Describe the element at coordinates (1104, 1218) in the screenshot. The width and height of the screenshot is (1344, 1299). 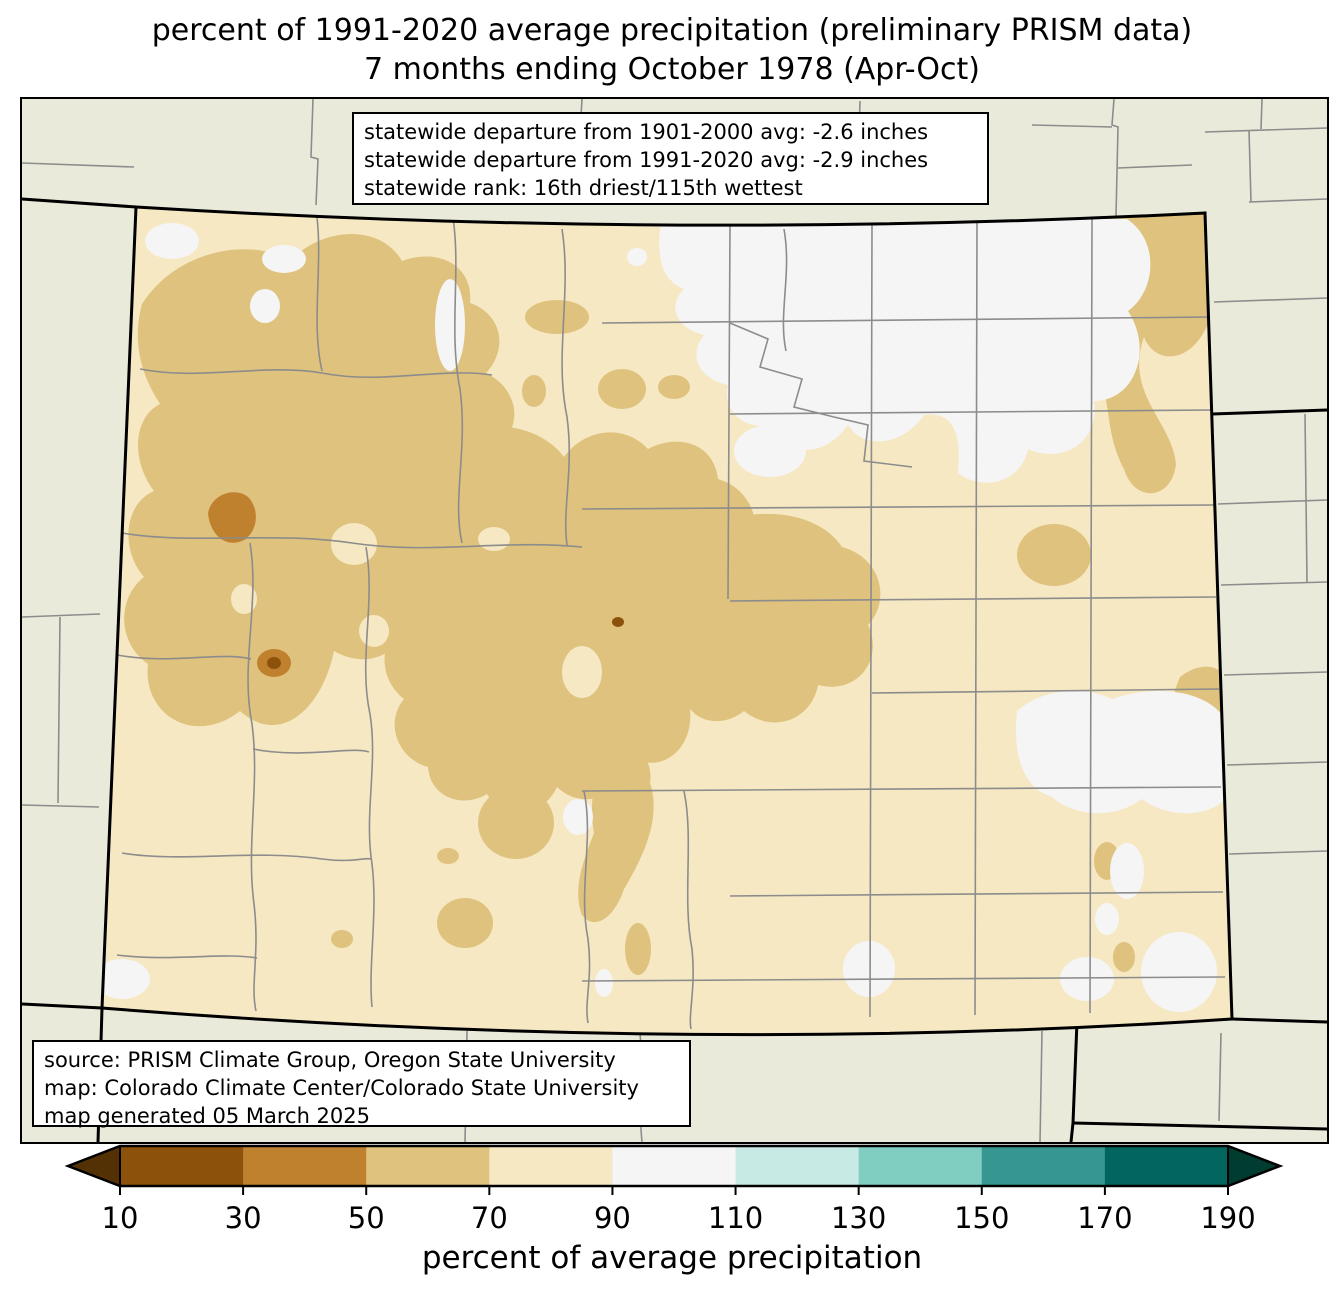
I see `colorbar-tick-label: 170` at that location.